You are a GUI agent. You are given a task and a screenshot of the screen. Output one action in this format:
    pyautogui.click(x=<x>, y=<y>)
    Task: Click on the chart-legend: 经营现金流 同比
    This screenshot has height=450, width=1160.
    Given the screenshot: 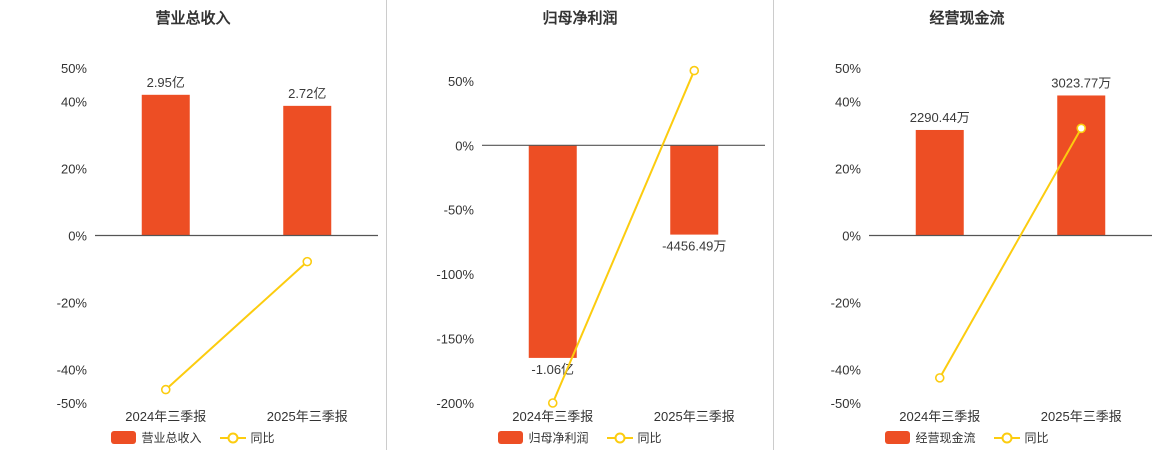 What is the action you would take?
    pyautogui.click(x=967, y=437)
    